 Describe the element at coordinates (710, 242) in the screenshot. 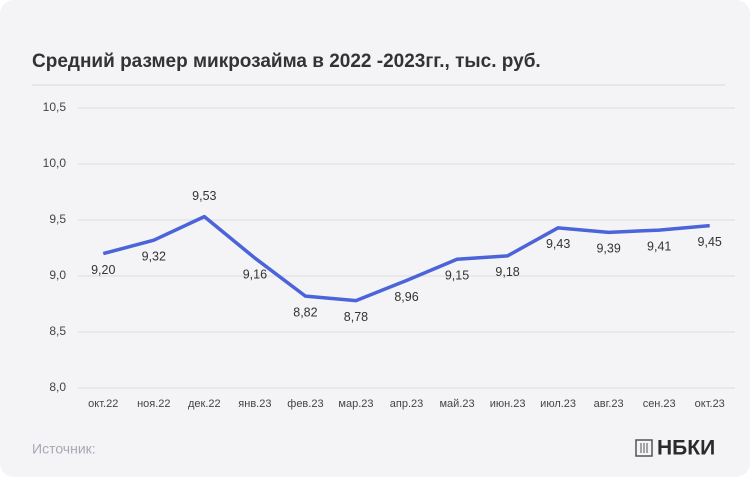

I see `data-label: 9,45` at that location.